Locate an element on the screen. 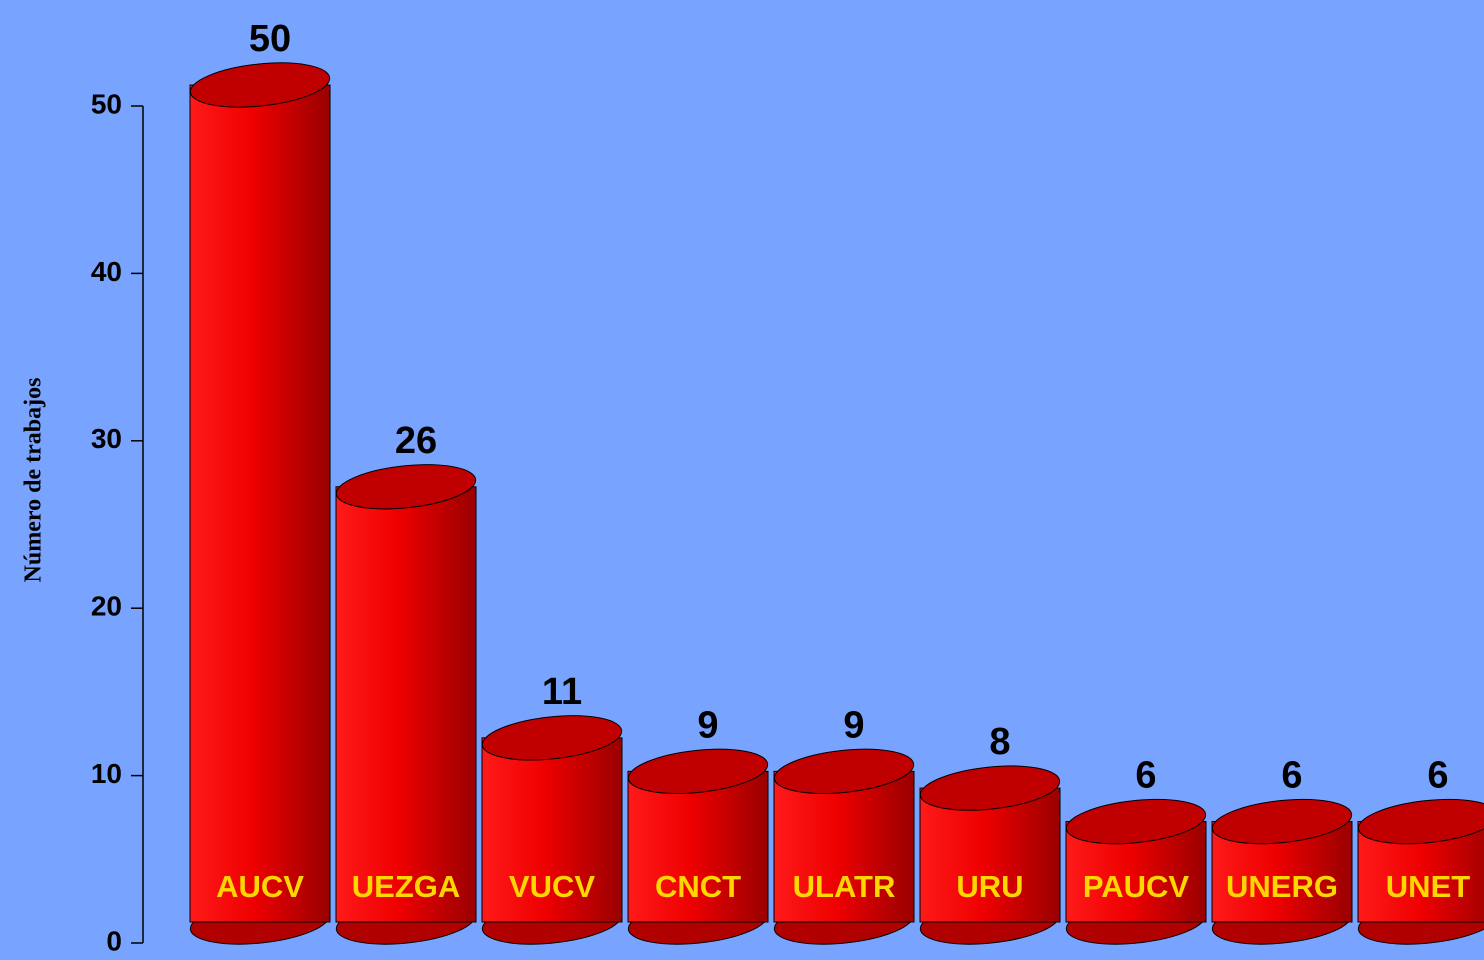 The height and width of the screenshot is (960, 1484). y-tick-label: 40 is located at coordinates (106, 271).